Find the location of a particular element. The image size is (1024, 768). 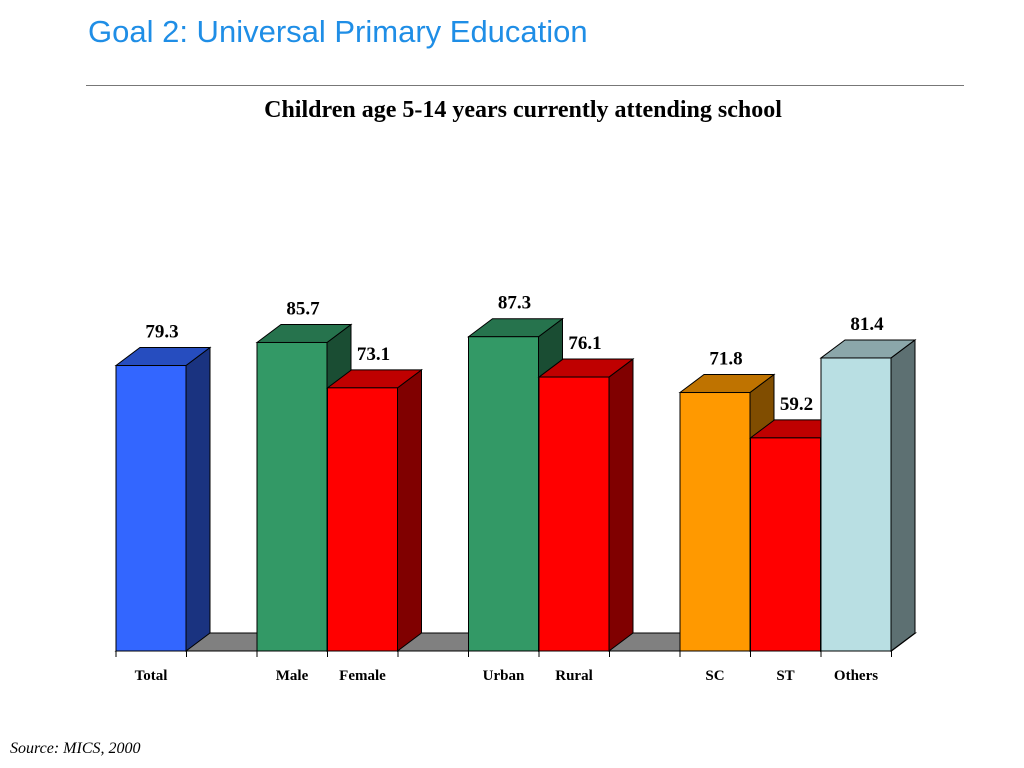

bar-others is located at coordinates (856, 504).